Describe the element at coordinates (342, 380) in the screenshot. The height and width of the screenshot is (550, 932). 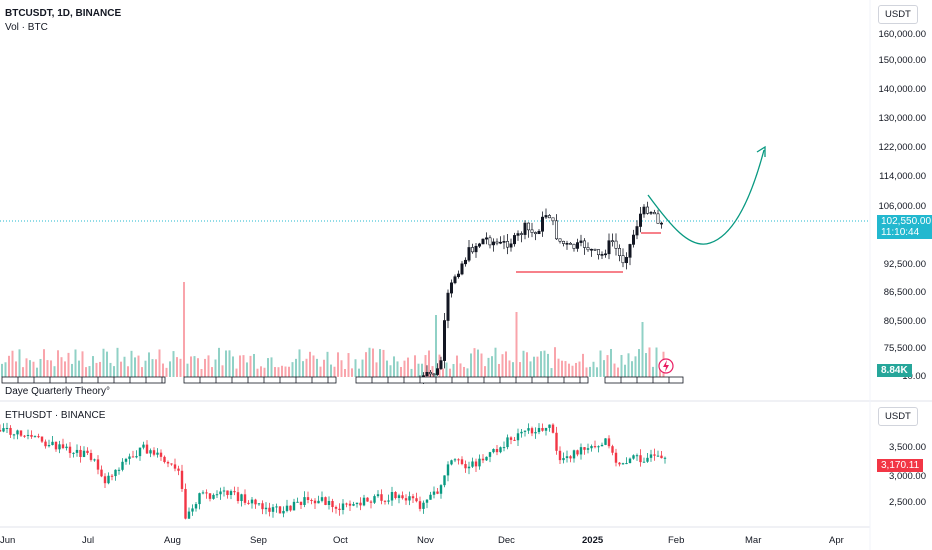
I see `quarterly-theory-boxes` at that location.